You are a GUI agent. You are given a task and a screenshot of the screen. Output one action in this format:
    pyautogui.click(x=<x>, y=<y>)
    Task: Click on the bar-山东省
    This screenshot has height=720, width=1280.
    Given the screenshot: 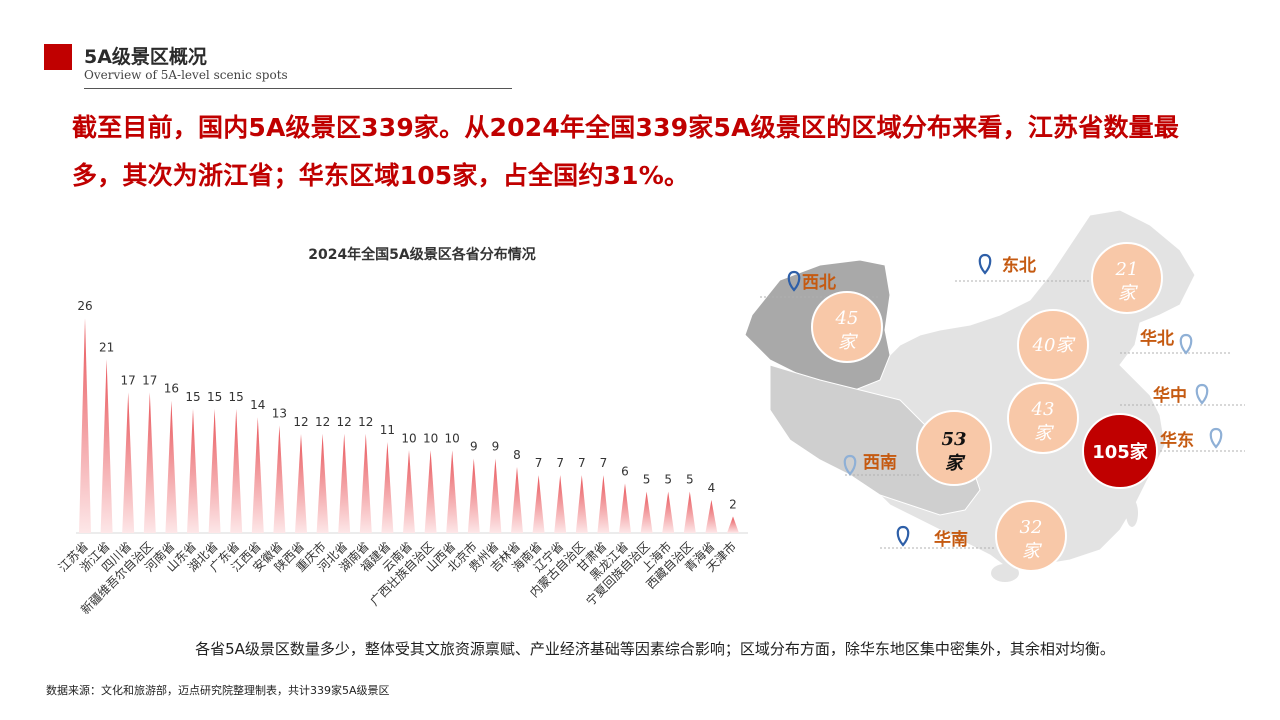 What is the action you would take?
    pyautogui.click(x=193, y=470)
    